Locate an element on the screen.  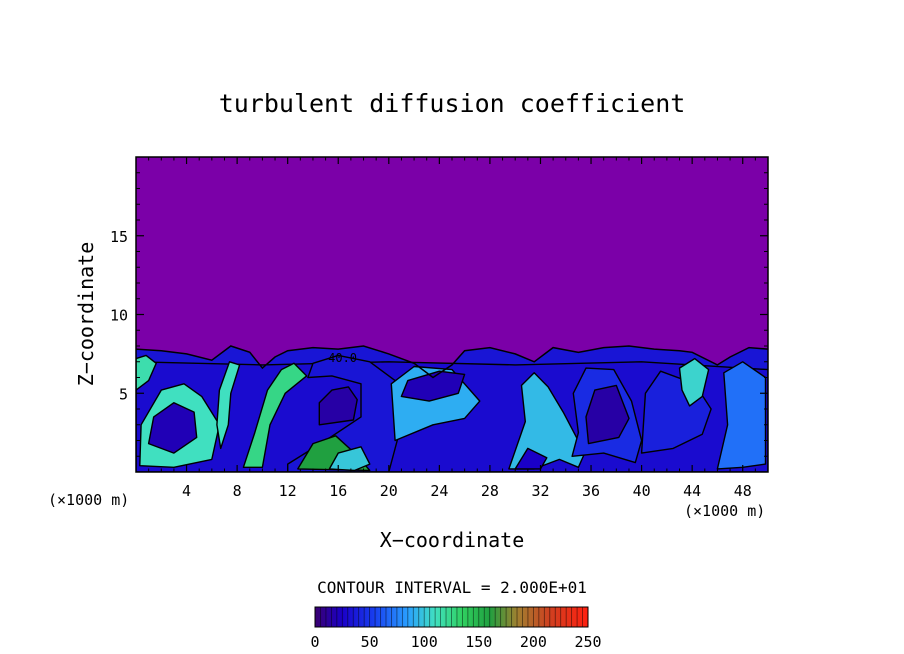
x-tick-label: 44 is located at coordinates (692, 491).